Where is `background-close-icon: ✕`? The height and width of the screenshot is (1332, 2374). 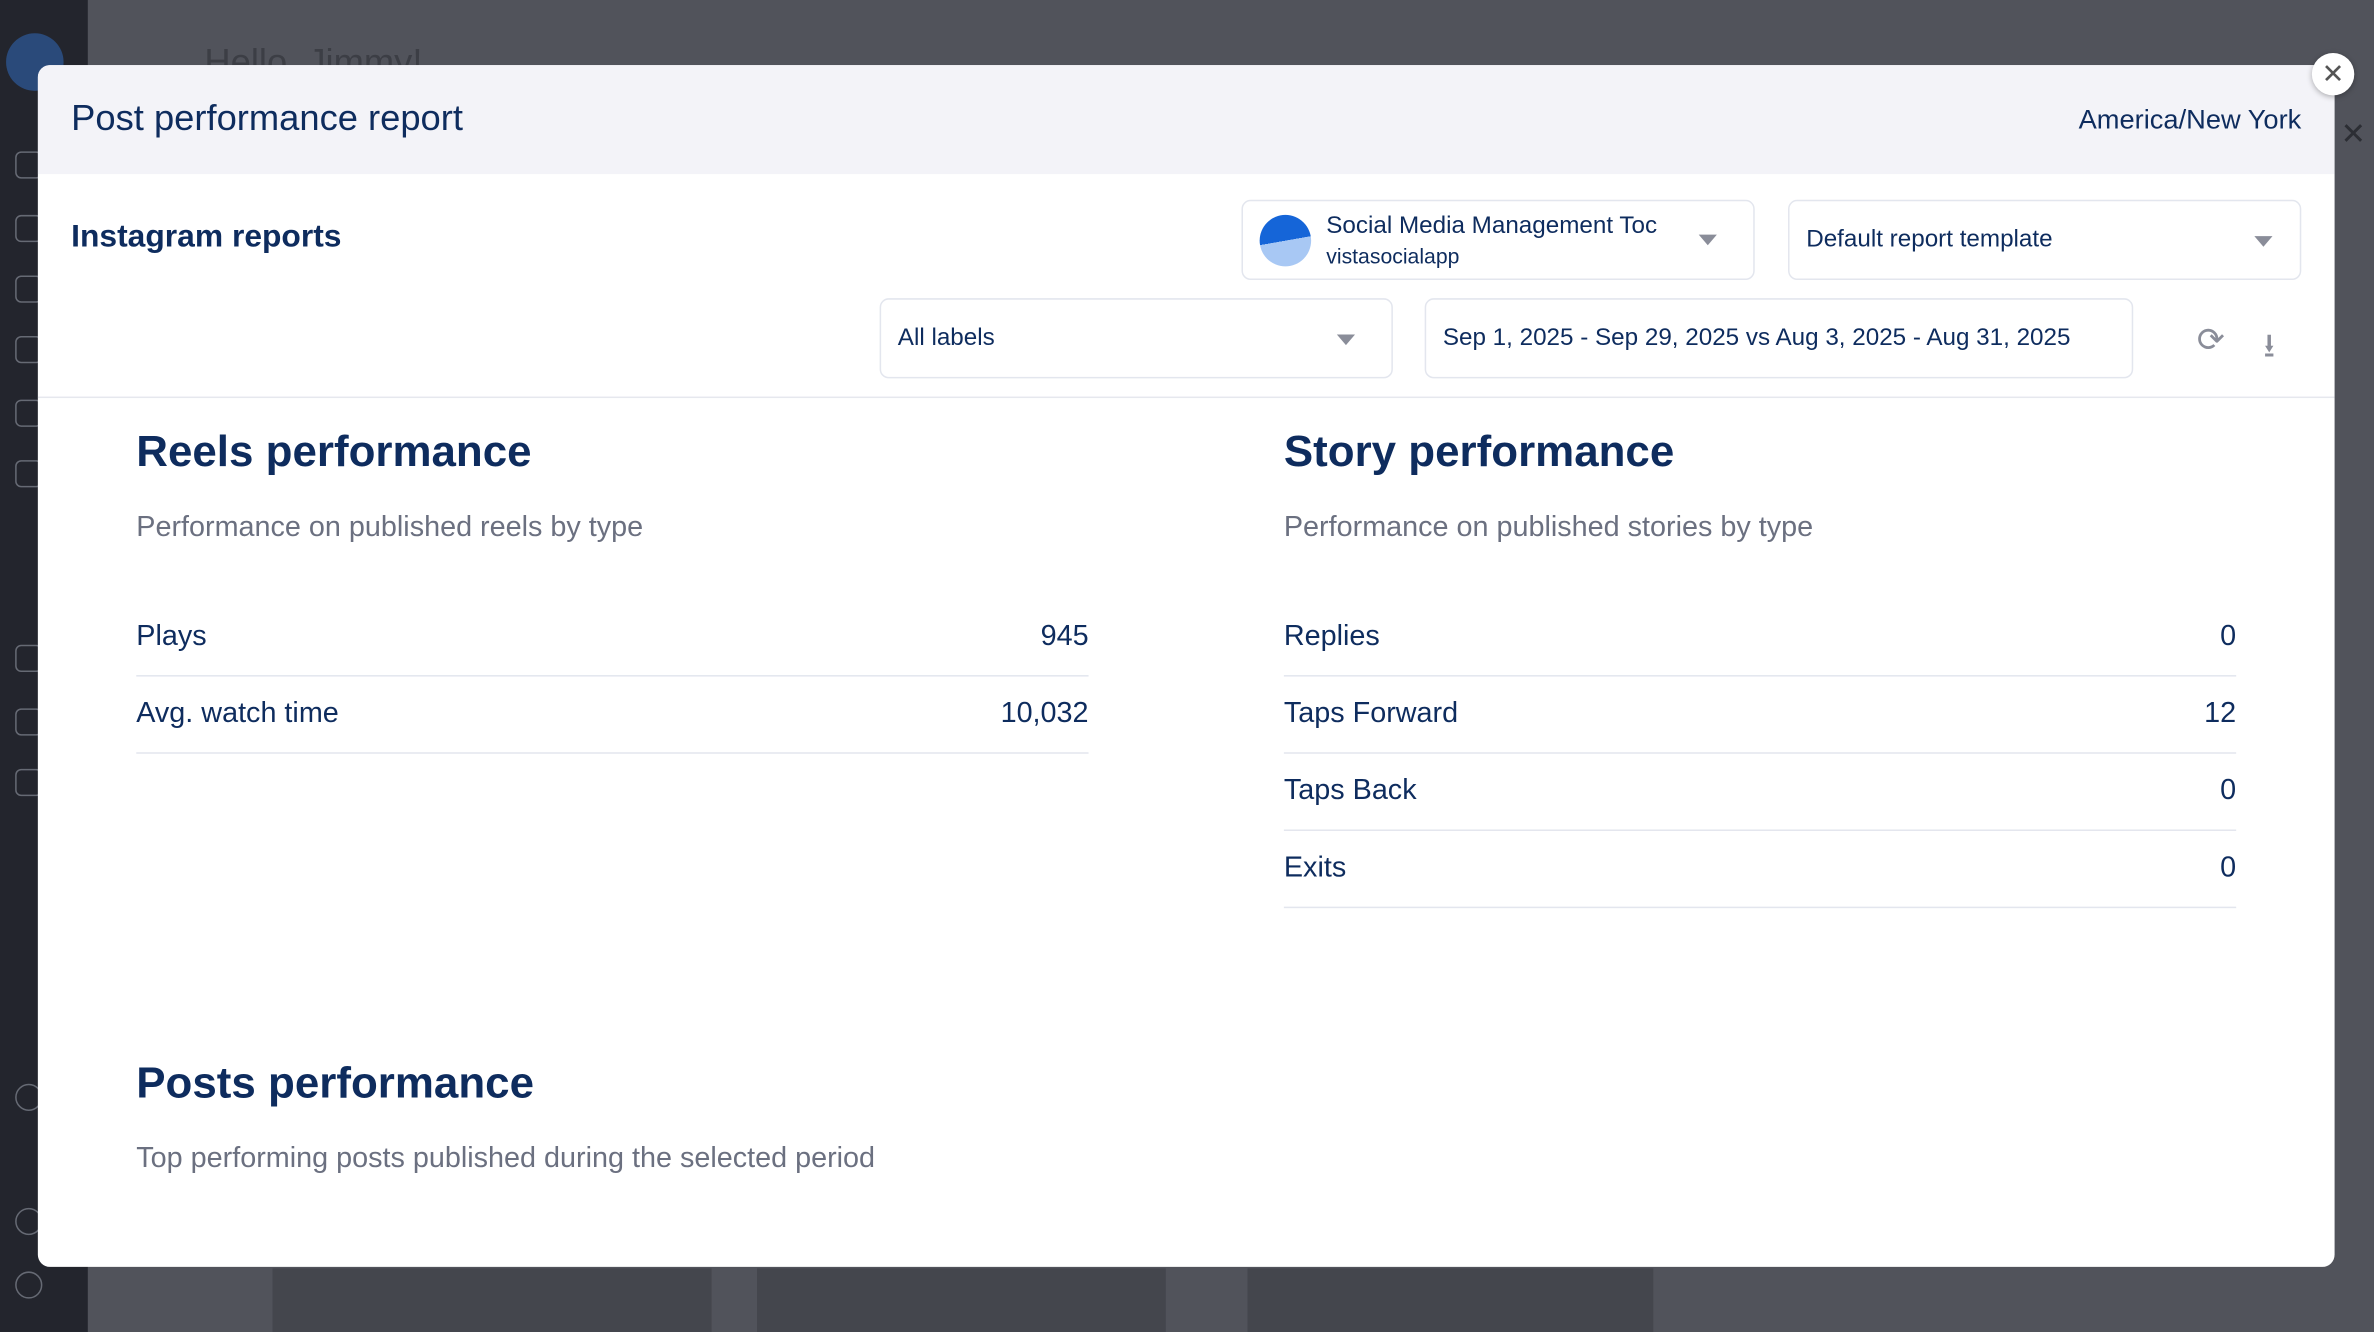 background-close-icon: ✕ is located at coordinates (2353, 135).